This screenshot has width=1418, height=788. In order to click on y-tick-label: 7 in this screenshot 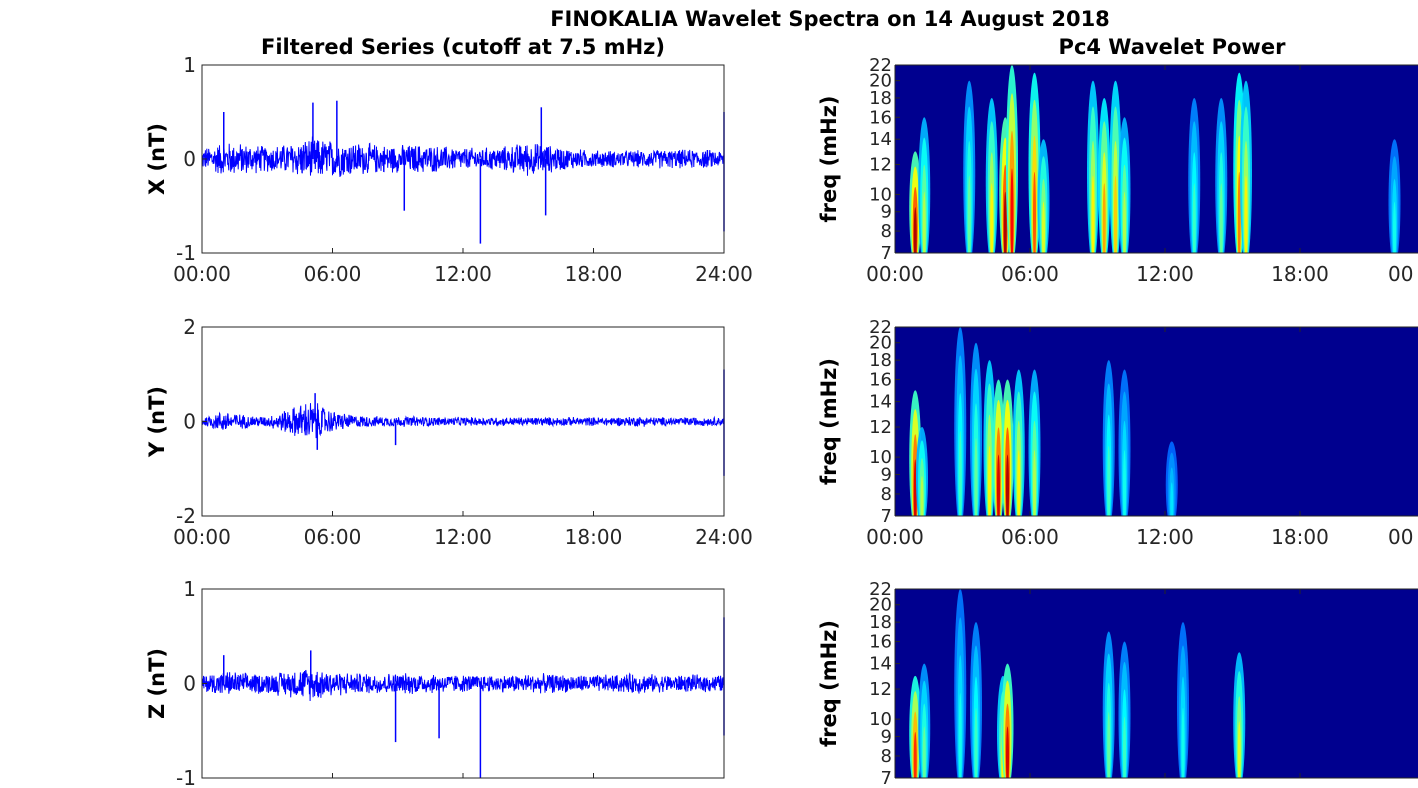, I will do `click(886, 778)`.